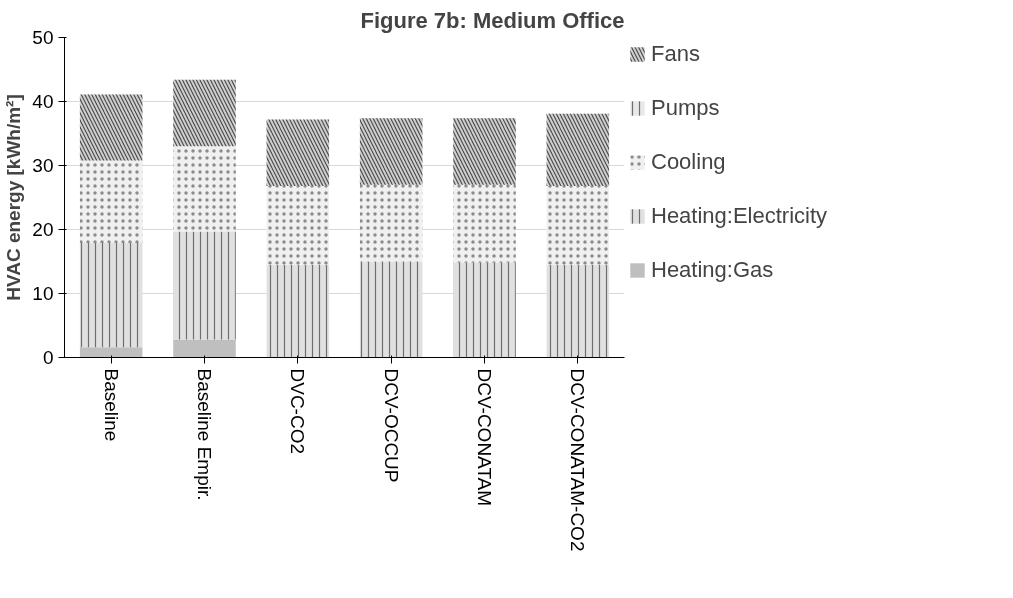 The height and width of the screenshot is (598, 1013). What do you see at coordinates (43, 165) in the screenshot?
I see `y-tick-label: 30` at bounding box center [43, 165].